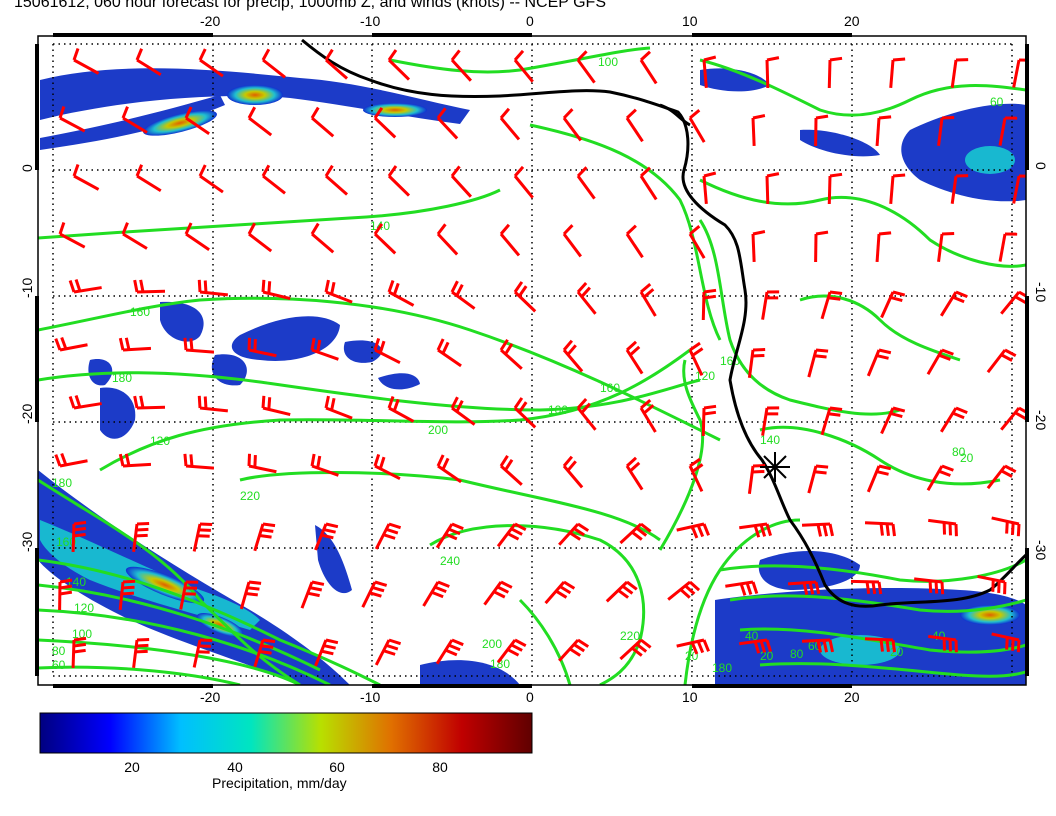  I want to click on colorbar-tick-label: 40, so click(235, 767).